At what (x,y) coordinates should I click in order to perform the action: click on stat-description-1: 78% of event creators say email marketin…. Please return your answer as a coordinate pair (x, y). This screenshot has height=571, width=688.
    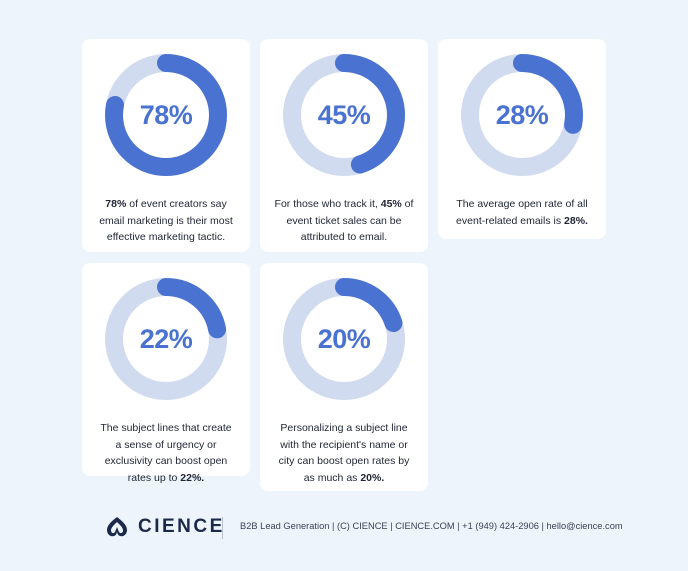
    Looking at the image, I should click on (166, 220).